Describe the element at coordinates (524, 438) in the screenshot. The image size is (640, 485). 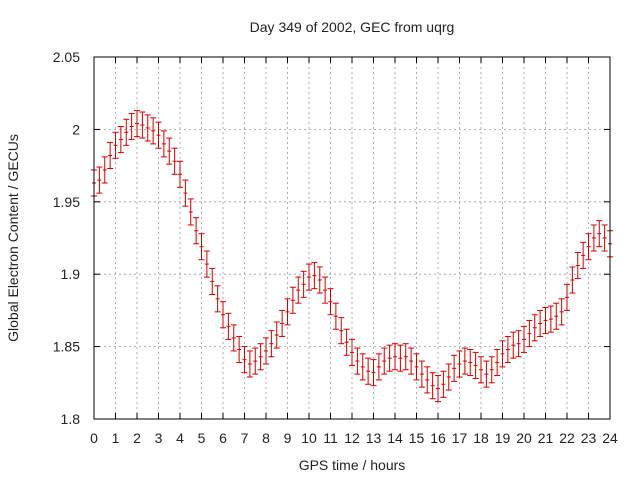
I see `x-tick-label: 20` at that location.